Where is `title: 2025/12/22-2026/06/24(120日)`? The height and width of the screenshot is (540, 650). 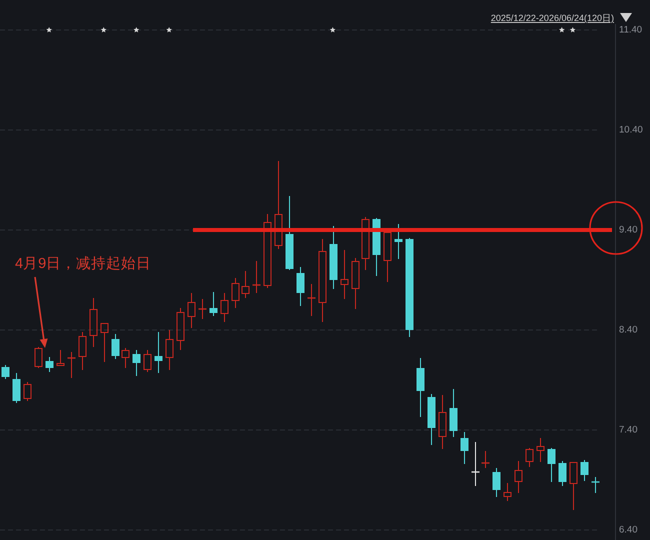
title: 2025/12/22-2026/06/24(120日) is located at coordinates (552, 18).